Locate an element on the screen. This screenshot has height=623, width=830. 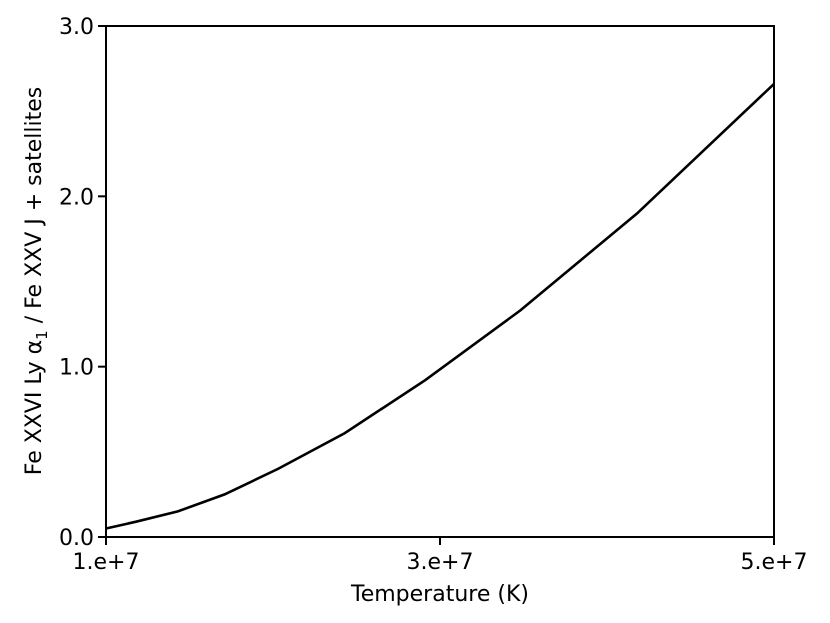
x-axis-label: Temperature (K) is located at coordinates (439, 594).